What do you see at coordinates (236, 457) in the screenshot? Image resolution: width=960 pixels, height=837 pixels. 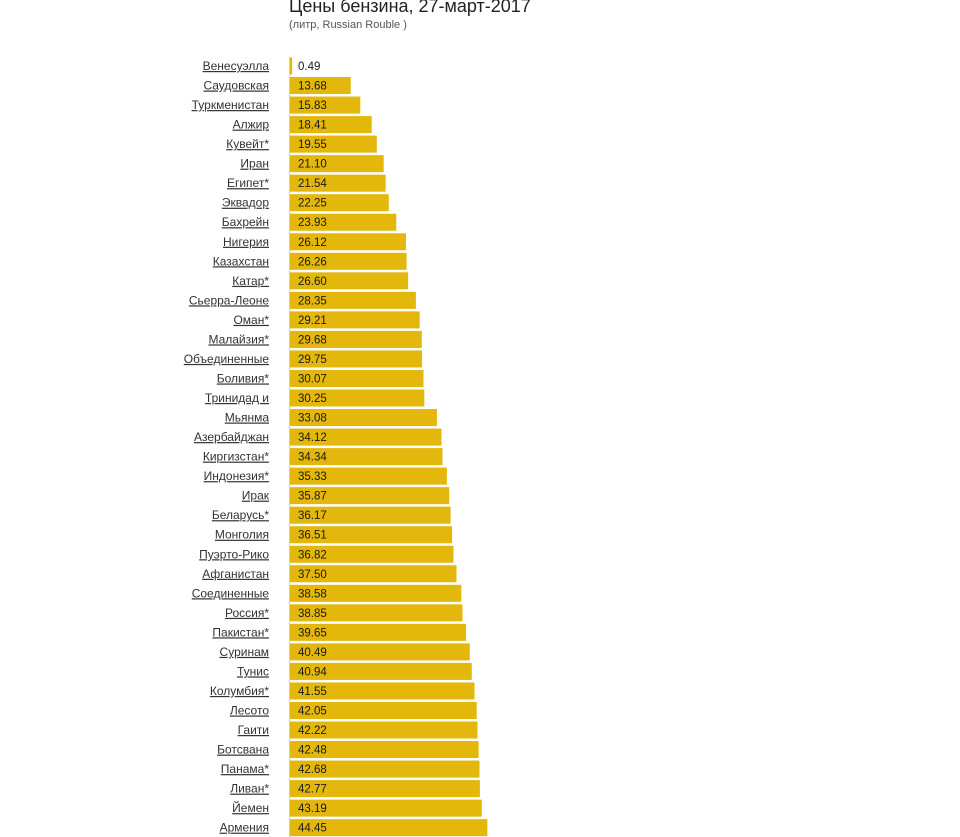 I see `category-label: Киргизстан*` at bounding box center [236, 457].